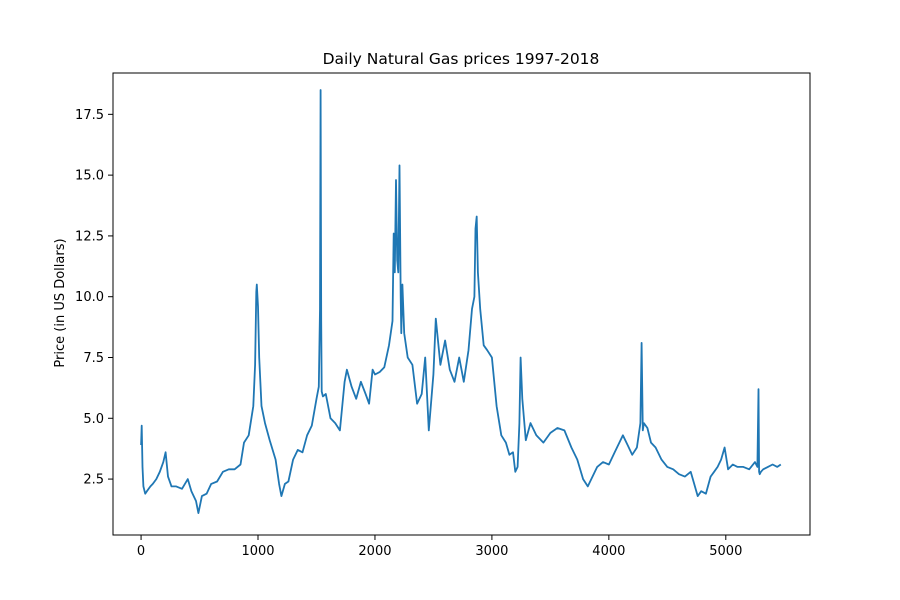  I want to click on y-tick-label: 17.5, so click(89, 115).